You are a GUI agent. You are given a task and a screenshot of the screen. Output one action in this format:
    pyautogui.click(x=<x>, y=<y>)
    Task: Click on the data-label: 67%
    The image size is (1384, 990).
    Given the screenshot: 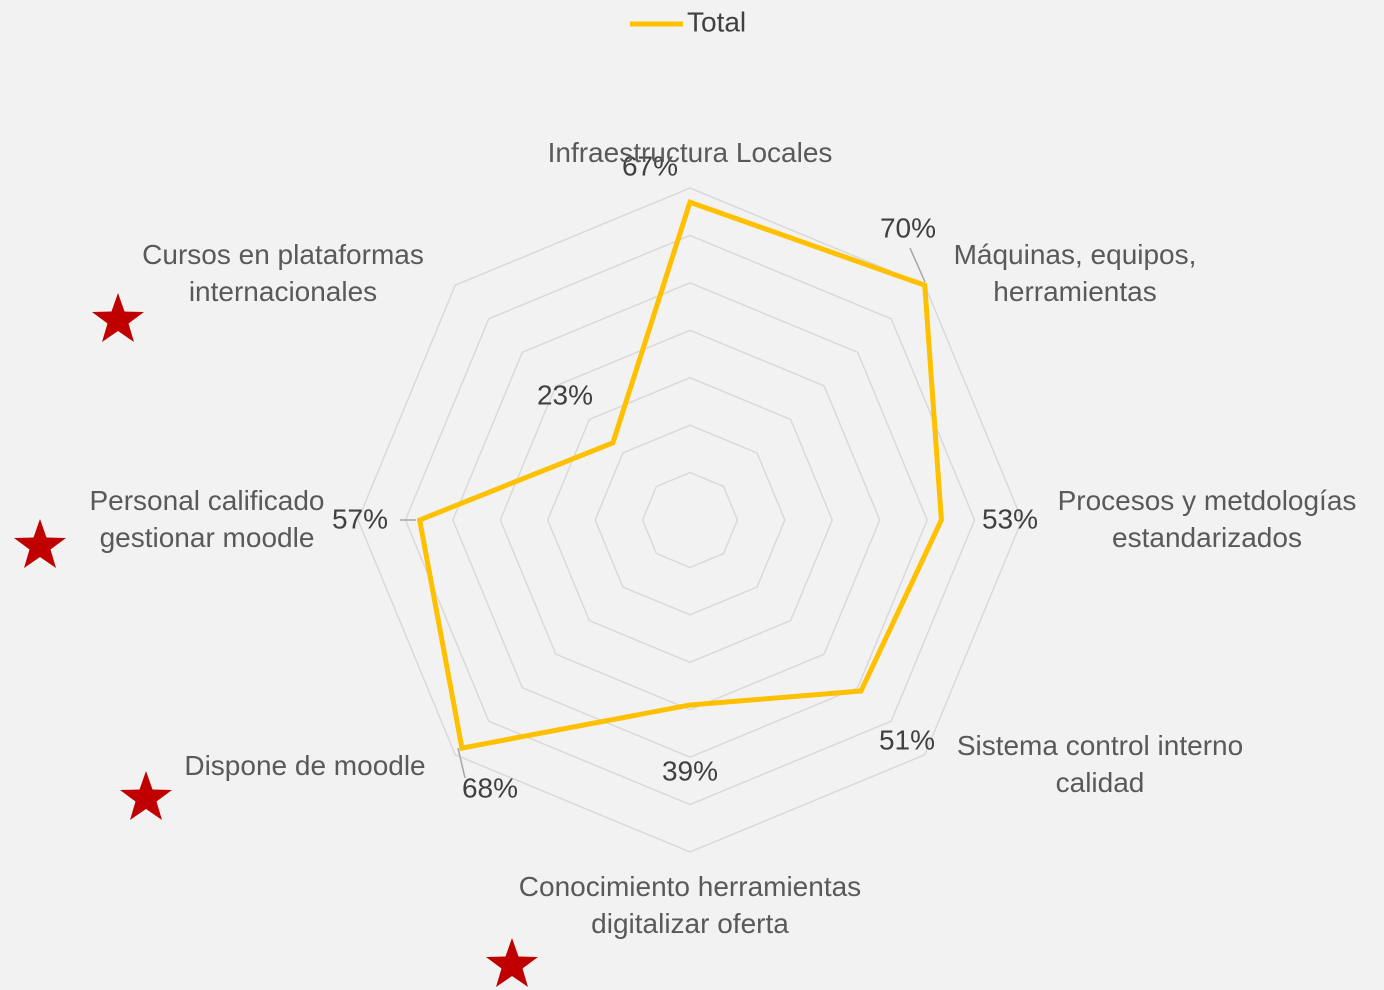 What is the action you would take?
    pyautogui.click(x=650, y=165)
    